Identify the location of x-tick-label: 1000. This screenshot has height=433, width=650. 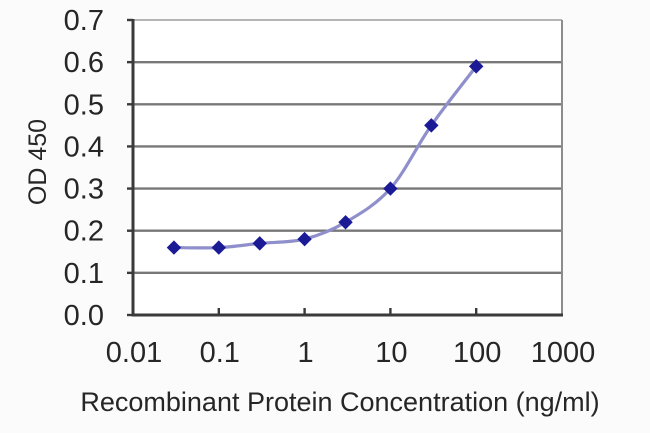
(563, 353).